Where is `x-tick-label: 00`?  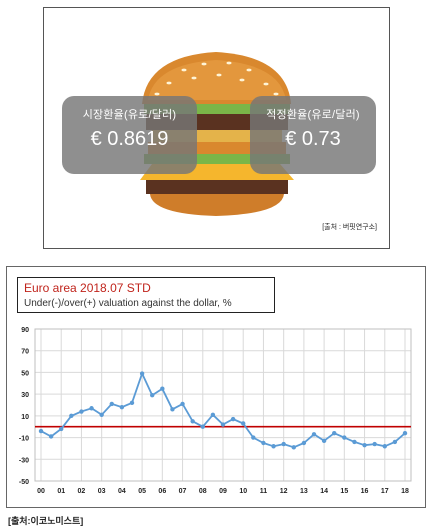
x-tick-label: 00 is located at coordinates (41, 491).